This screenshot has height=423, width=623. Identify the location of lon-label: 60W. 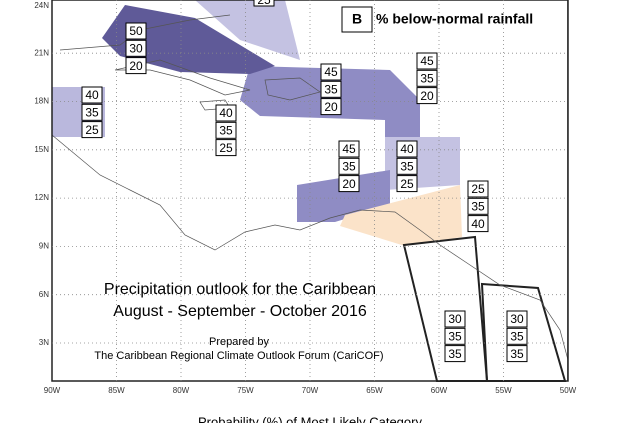
(439, 390).